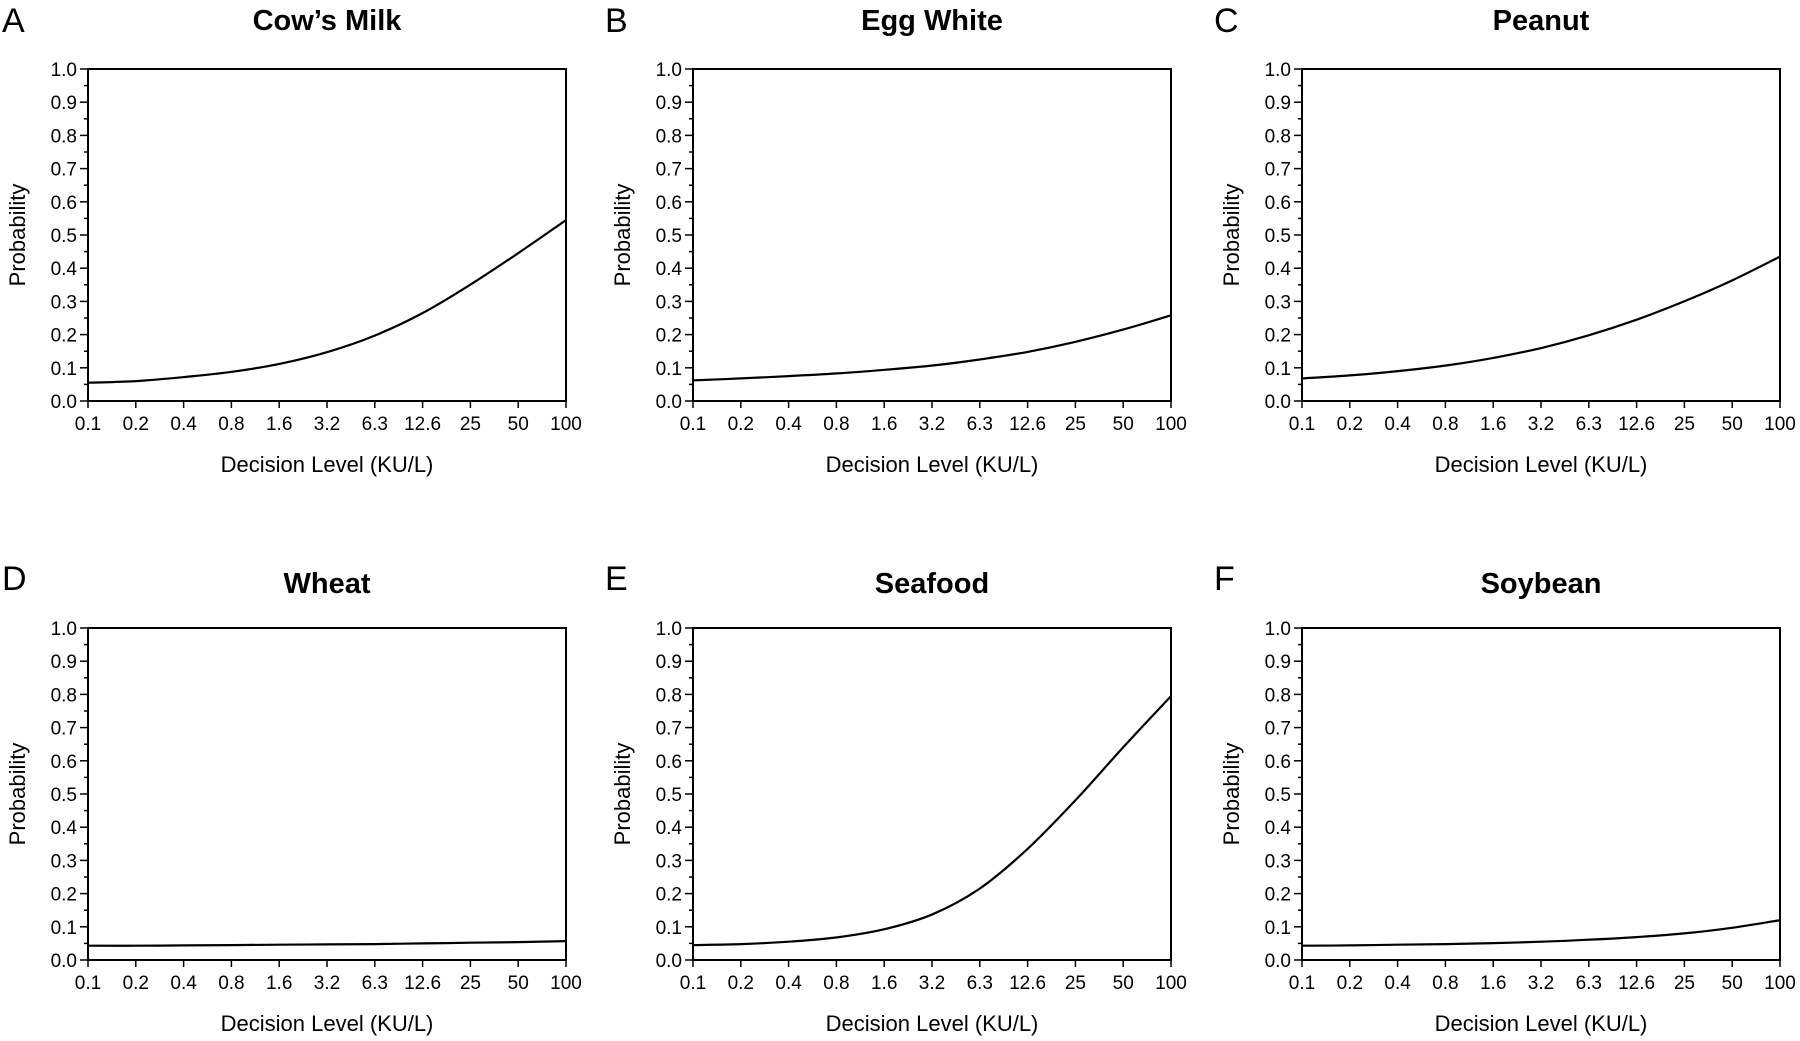 This screenshot has height=1041, width=1800. Describe the element at coordinates (1541, 584) in the screenshot. I see `chart-title: Soybean` at that location.